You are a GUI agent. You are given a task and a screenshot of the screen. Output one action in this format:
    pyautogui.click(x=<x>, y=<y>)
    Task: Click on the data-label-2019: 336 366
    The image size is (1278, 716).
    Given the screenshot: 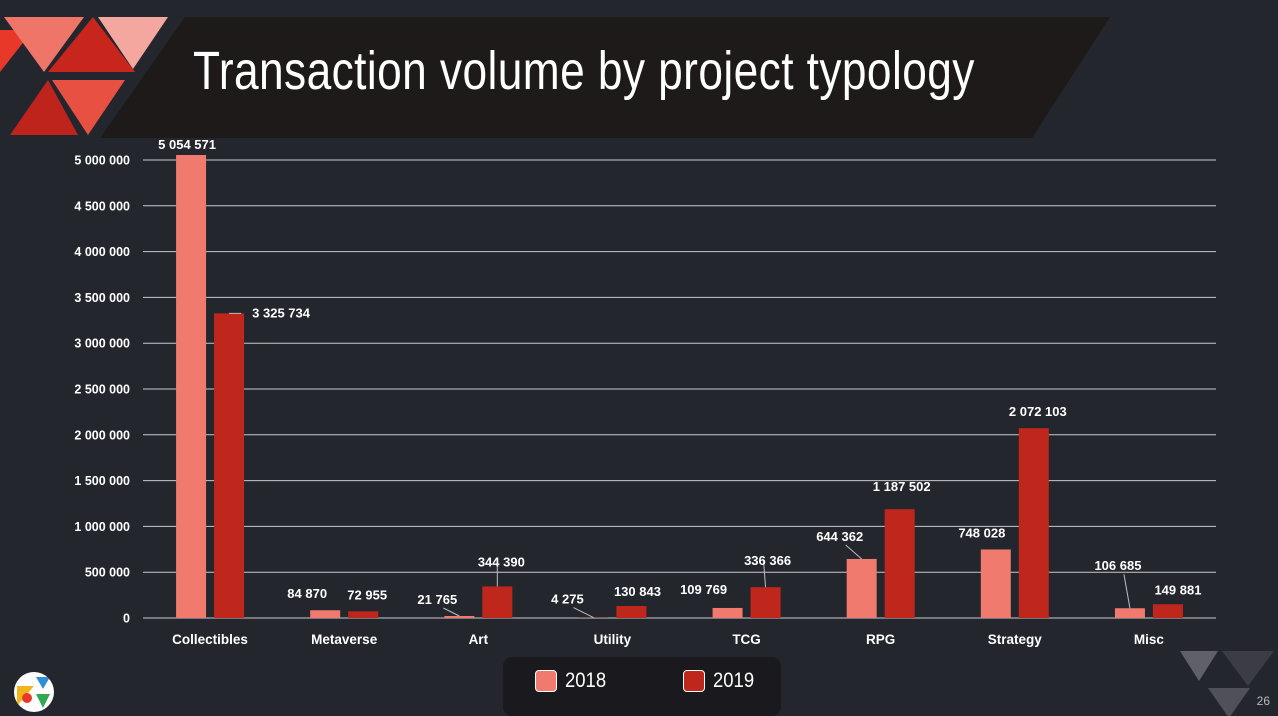 What is the action you would take?
    pyautogui.click(x=767, y=560)
    